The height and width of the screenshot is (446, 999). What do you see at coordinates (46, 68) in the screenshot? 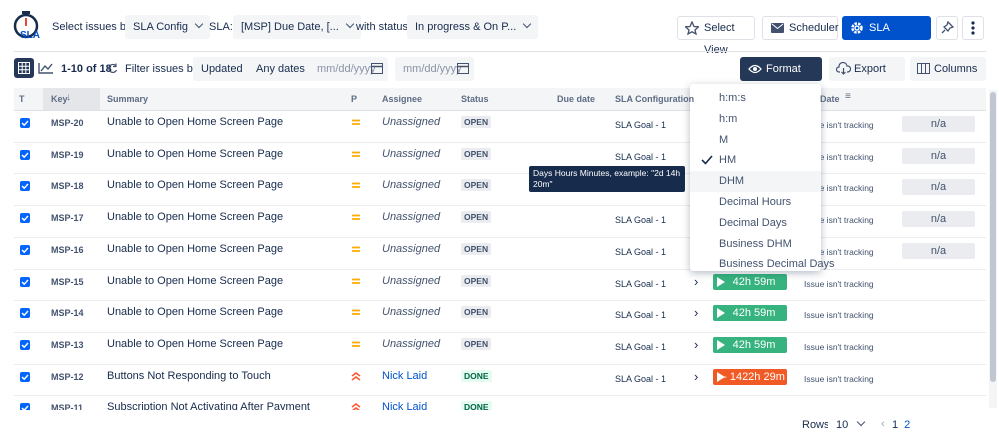
I see `chart-view-icon` at bounding box center [46, 68].